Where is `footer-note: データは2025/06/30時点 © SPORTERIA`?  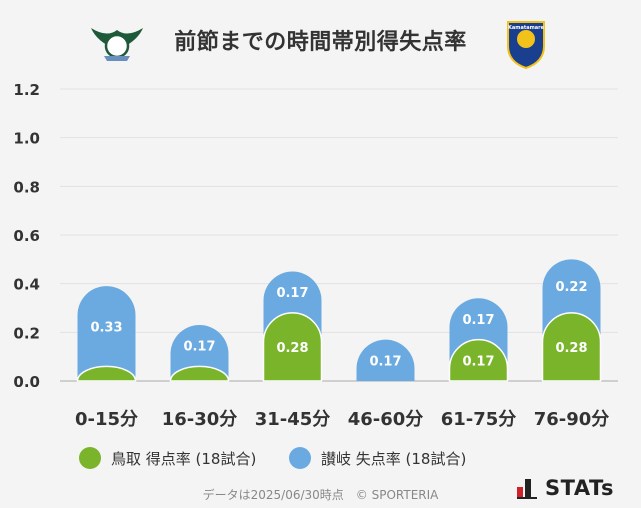
footer-note: データは2025/06/30時点 © SPORTERIA is located at coordinates (320, 495).